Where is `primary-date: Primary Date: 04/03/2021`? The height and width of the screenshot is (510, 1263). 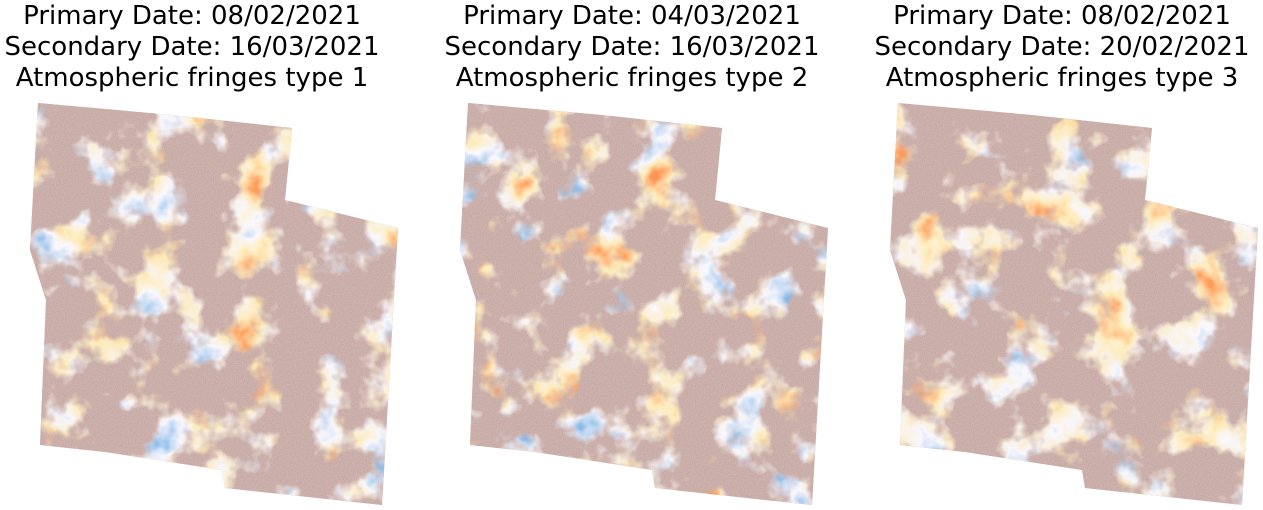 primary-date: Primary Date: 04/03/2021 is located at coordinates (632, 16).